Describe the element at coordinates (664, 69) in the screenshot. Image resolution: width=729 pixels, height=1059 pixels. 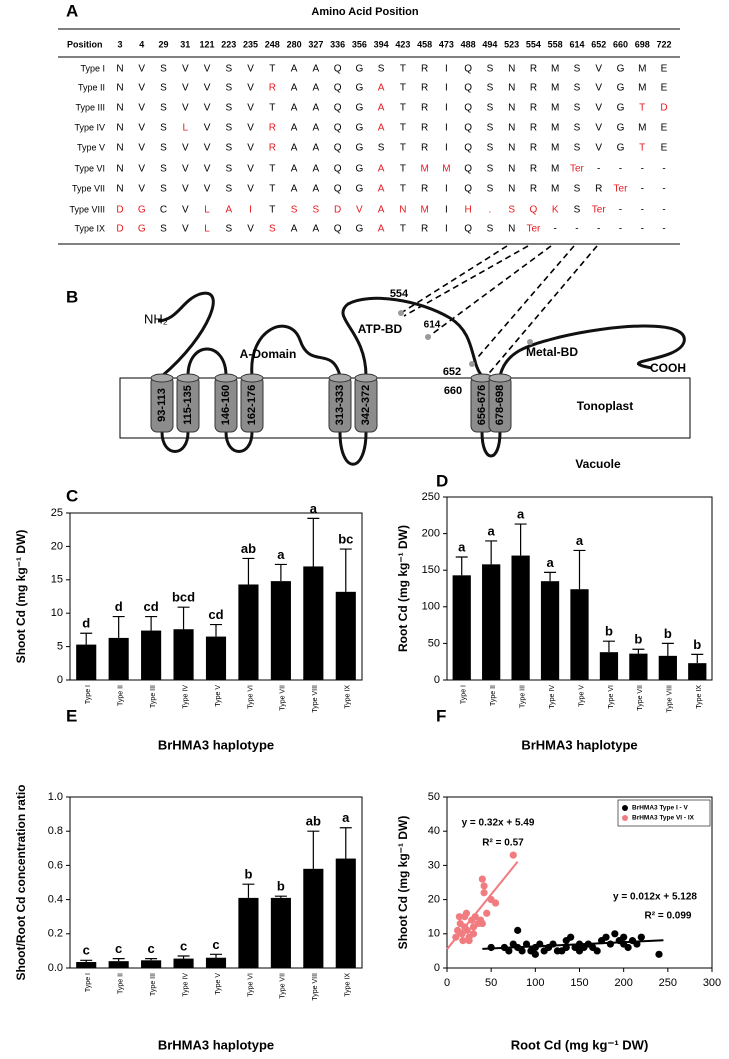
I see `residue: E` at that location.